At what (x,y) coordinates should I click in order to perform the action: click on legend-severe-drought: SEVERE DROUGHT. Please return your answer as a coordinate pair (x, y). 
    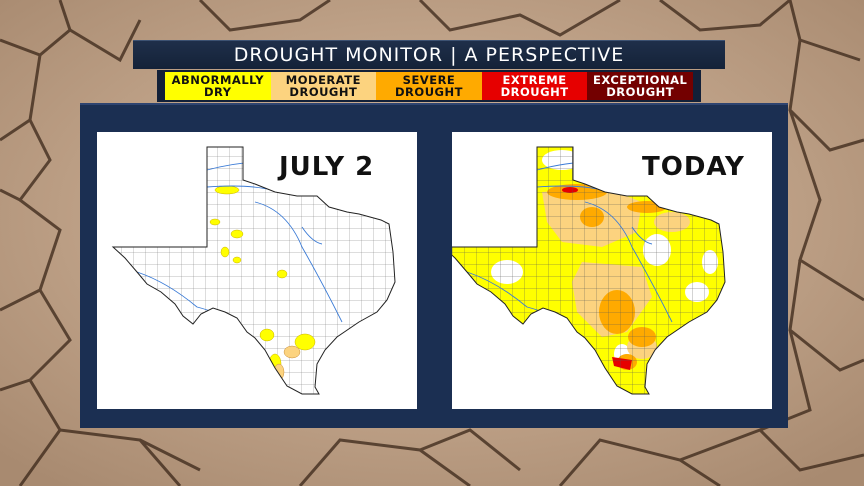
    Looking at the image, I should click on (429, 86).